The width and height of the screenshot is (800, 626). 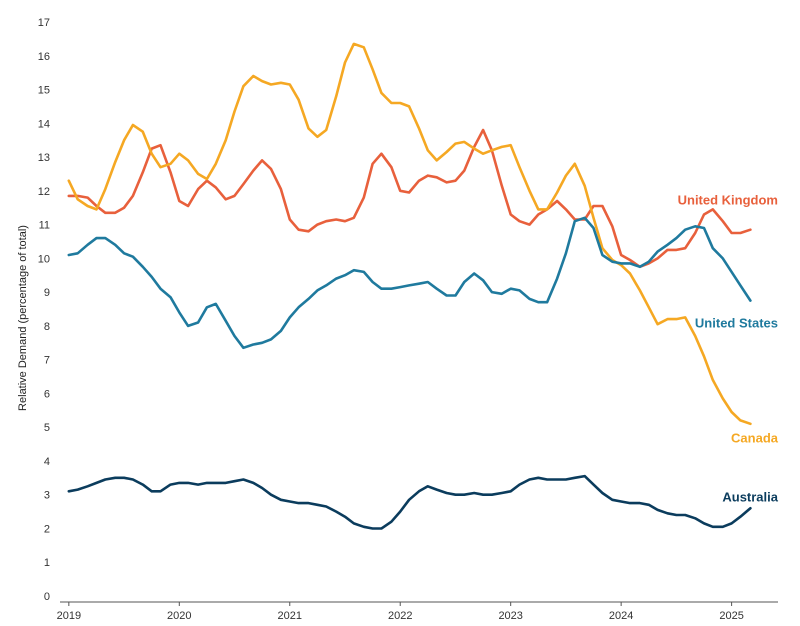 I want to click on y-tick-label: 6, so click(x=47, y=394).